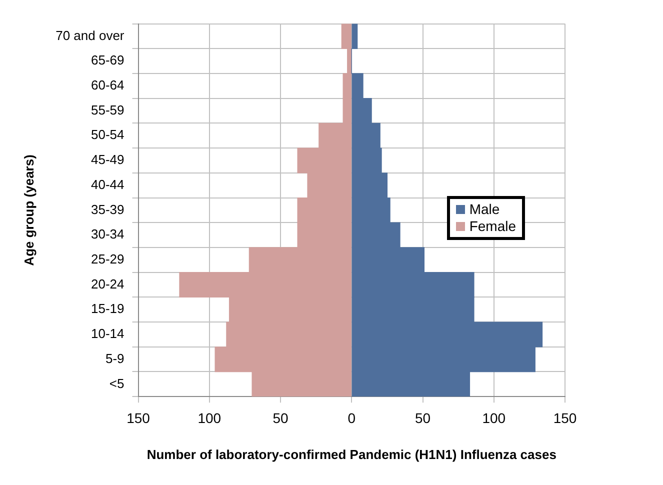 This screenshot has height=485, width=663. I want to click on y-tick-label: 5-9, so click(114, 358).